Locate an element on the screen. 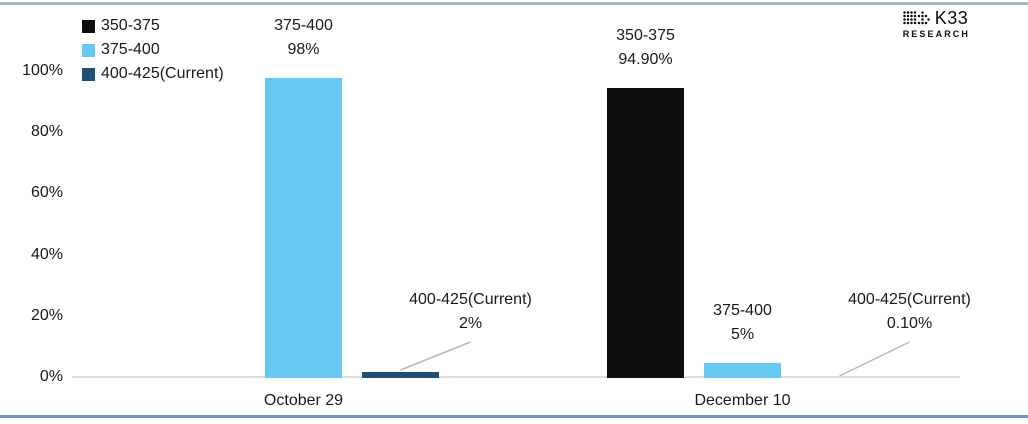 The image size is (1028, 424). bar-375-400-October 29 is located at coordinates (303, 228).